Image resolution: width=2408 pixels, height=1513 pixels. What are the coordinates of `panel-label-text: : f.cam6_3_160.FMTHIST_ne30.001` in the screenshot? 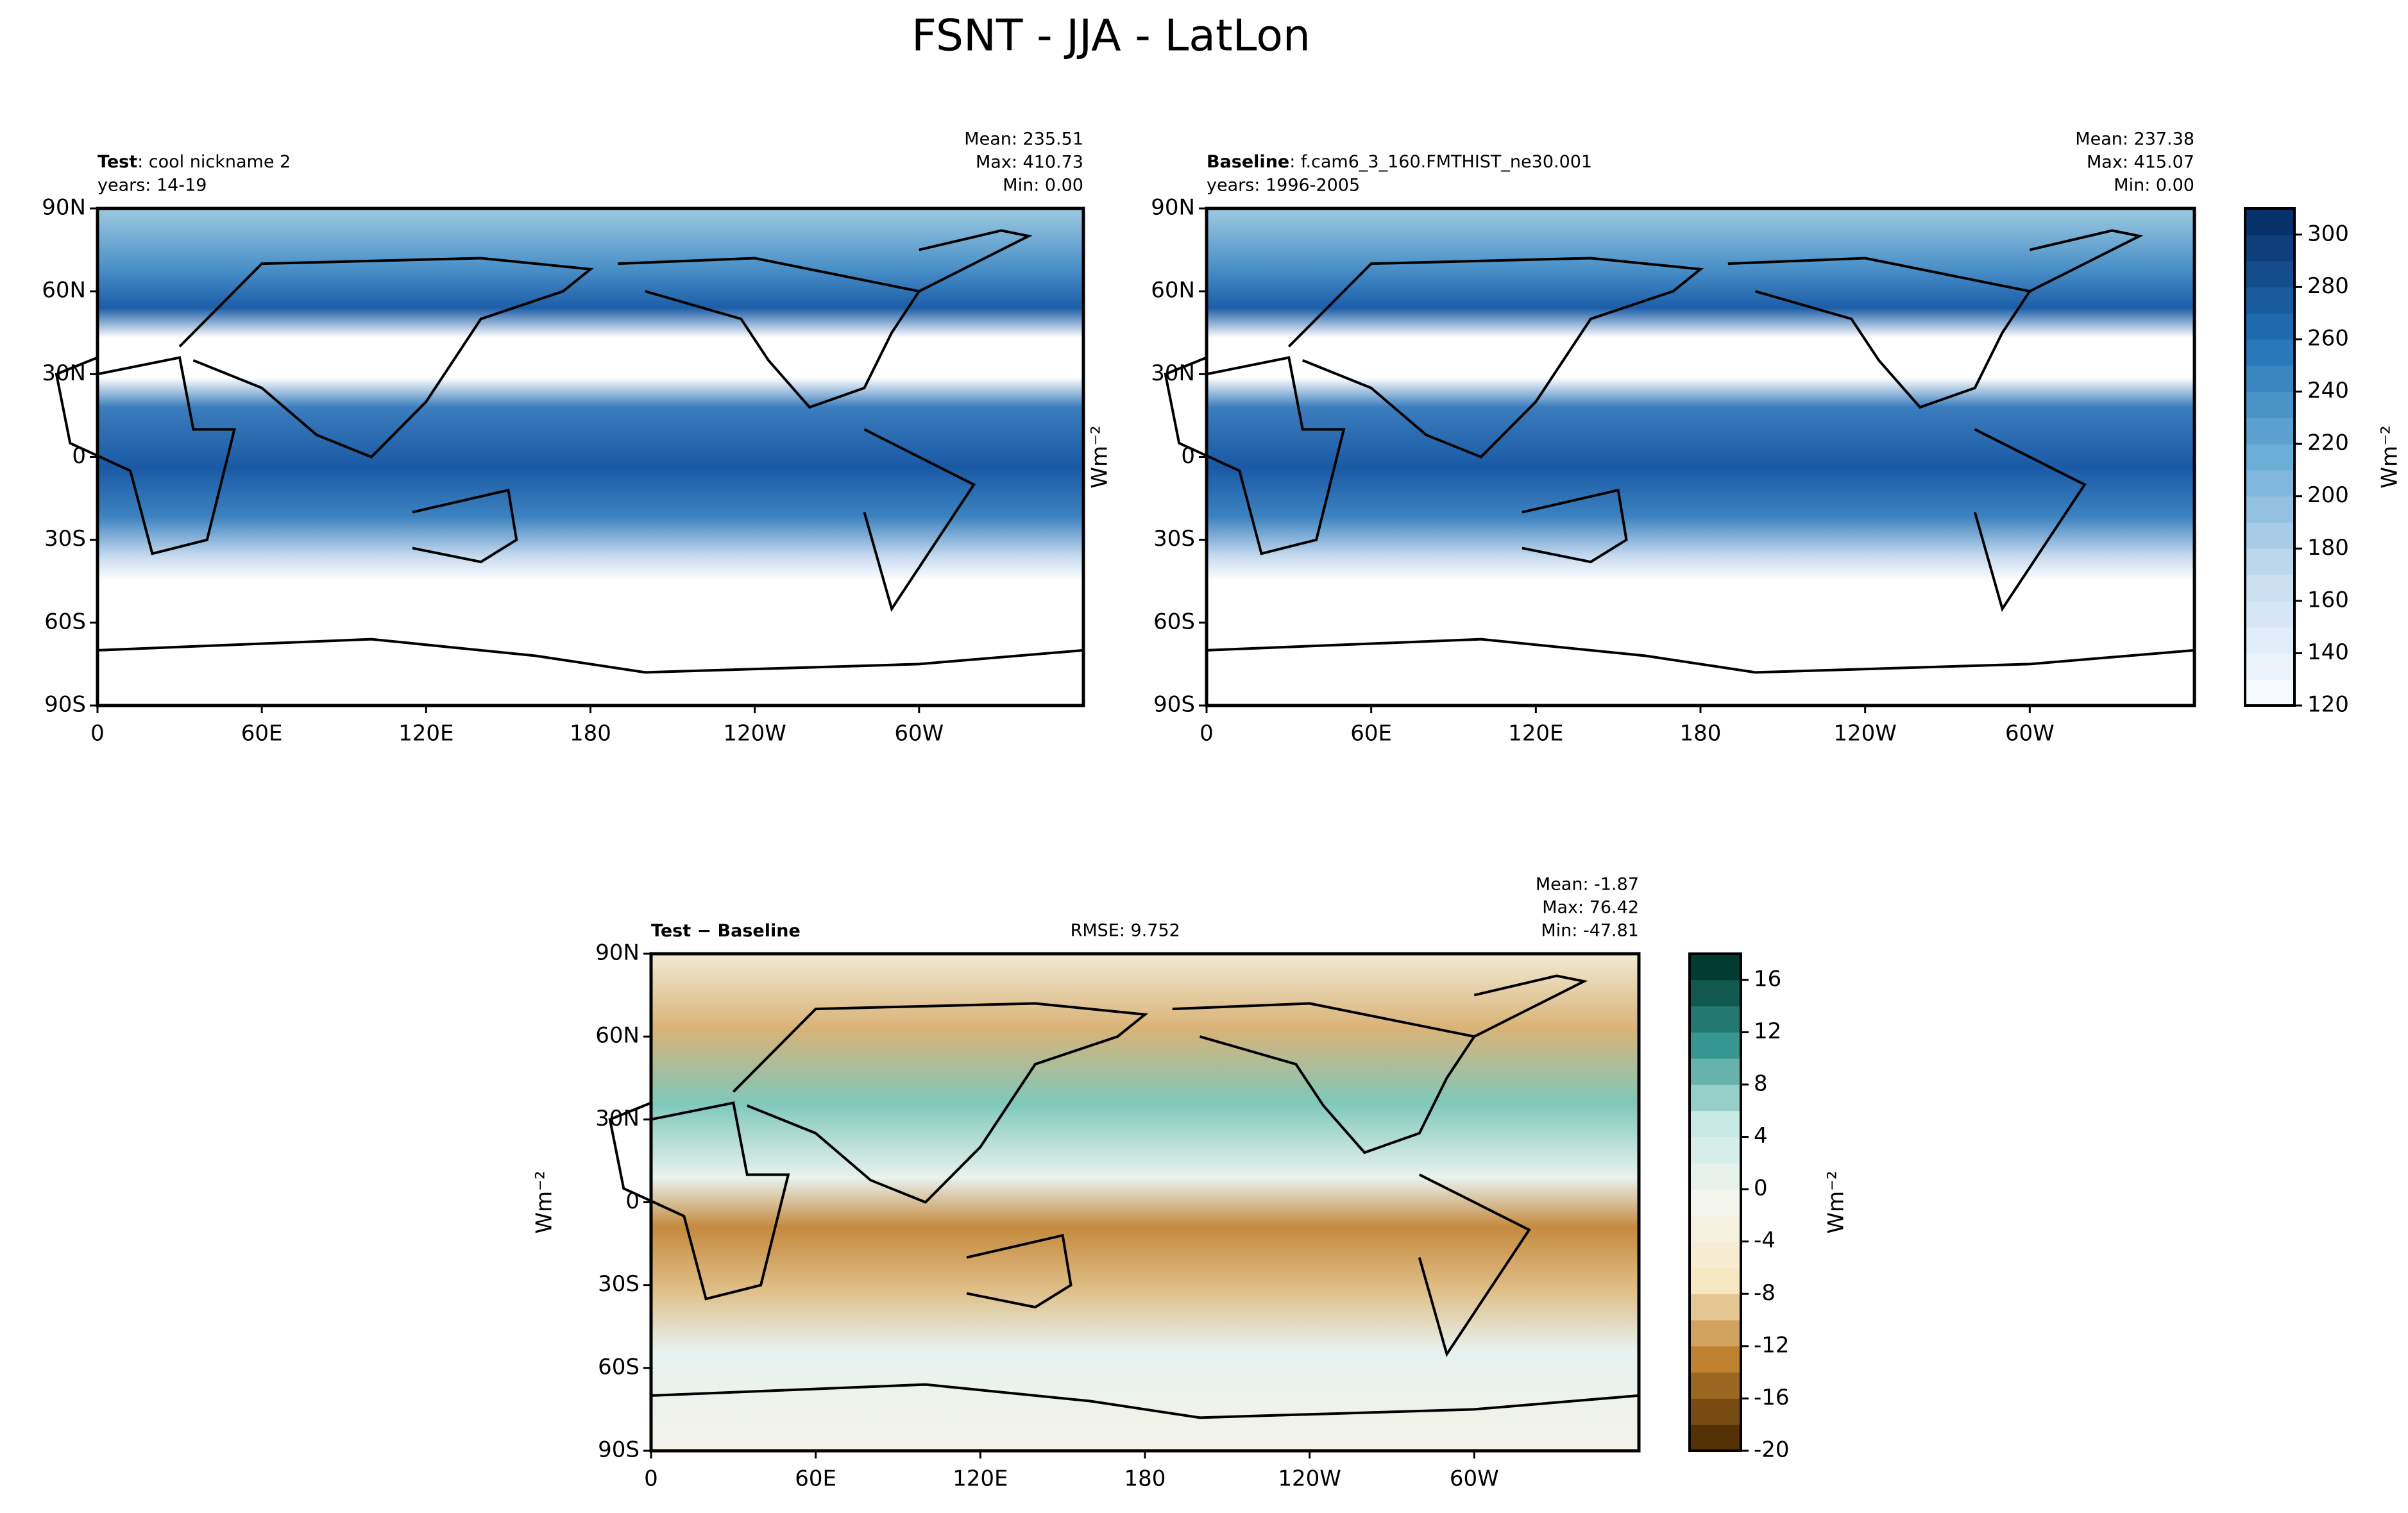 It's located at (1440, 162).